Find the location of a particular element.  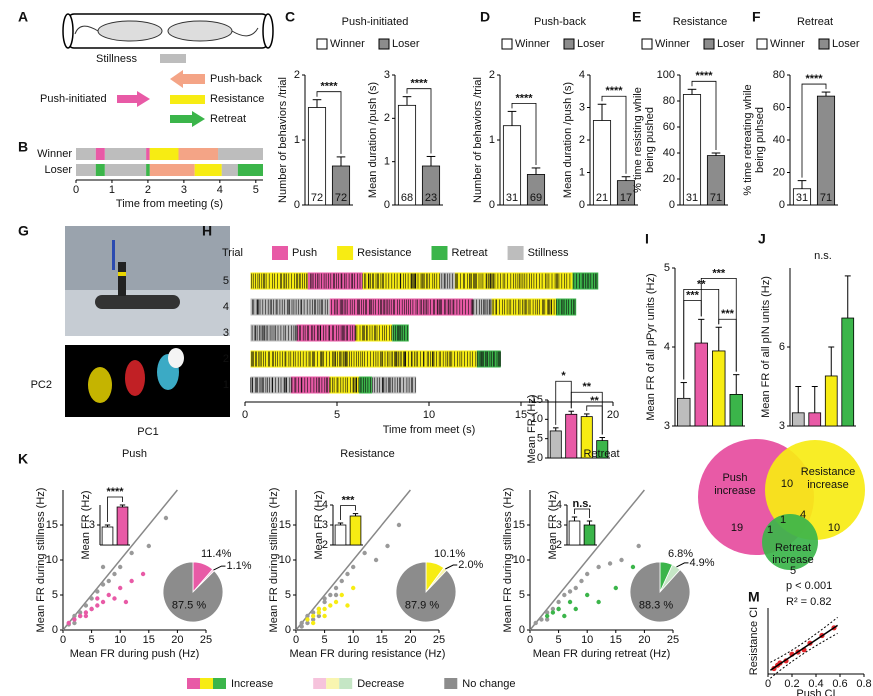

significance-bracket is located at coordinates (727, 345).